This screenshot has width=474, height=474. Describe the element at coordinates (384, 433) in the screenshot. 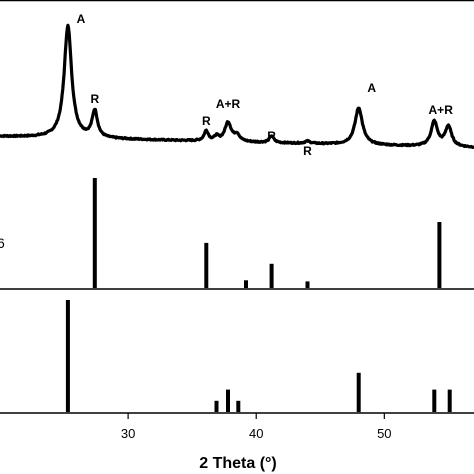

I see `x-tick-label: 50` at that location.